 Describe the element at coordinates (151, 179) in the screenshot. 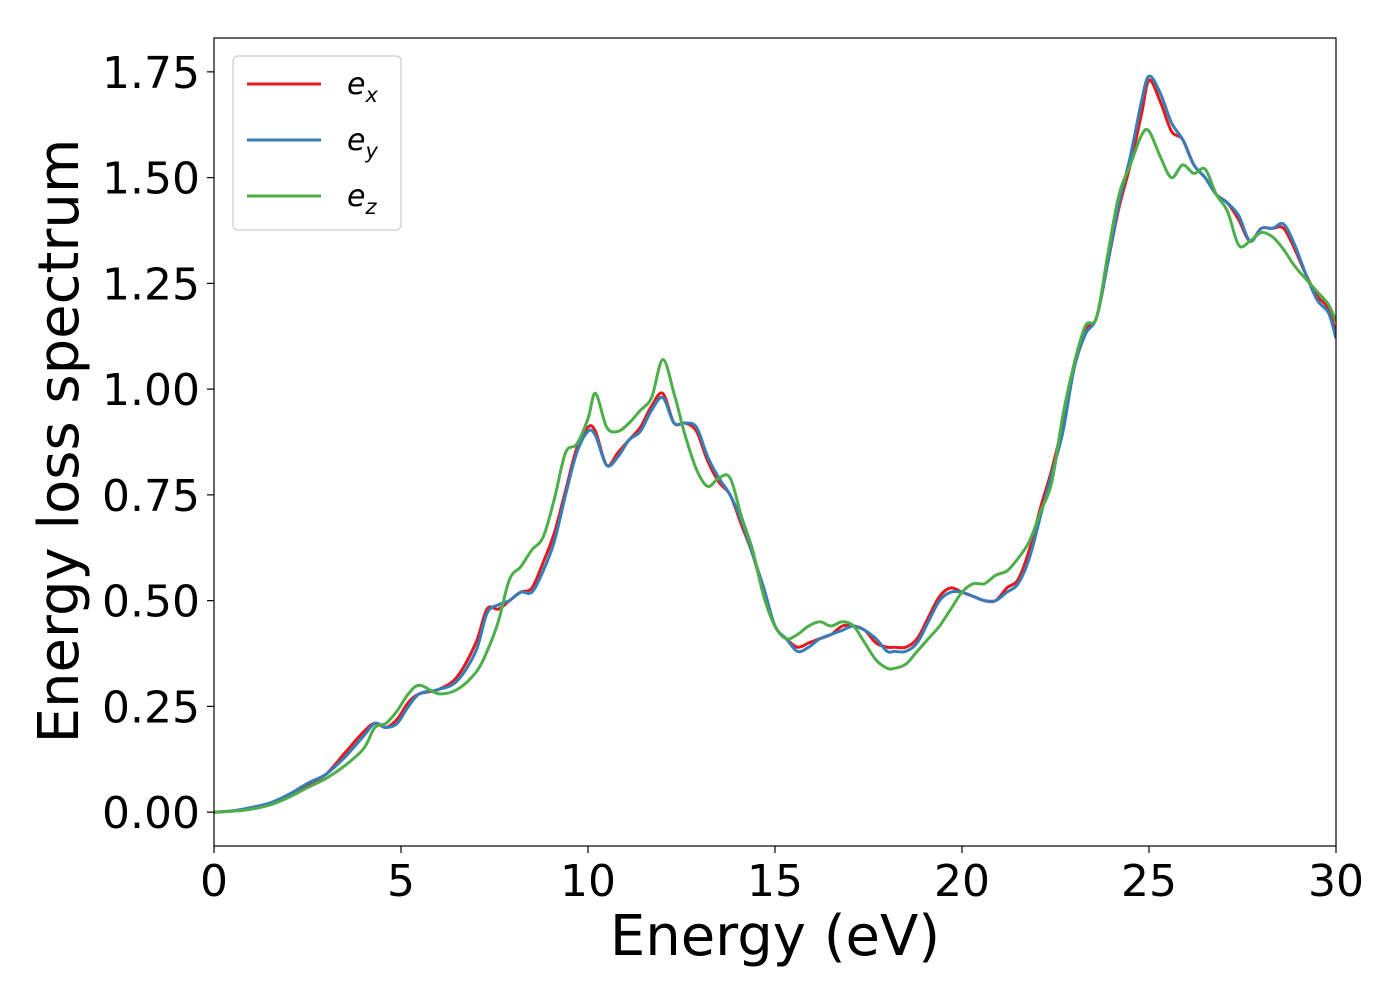

I see `y-tick-label: 1.50` at that location.